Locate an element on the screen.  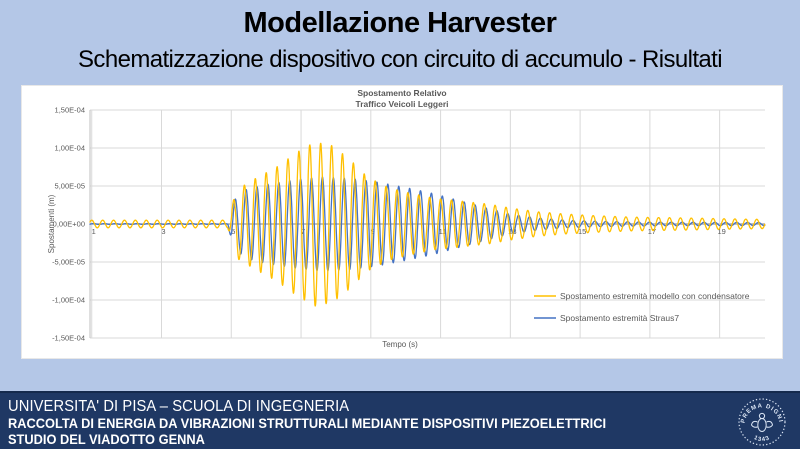
y-tick-label: -1,00E-04 is located at coordinates (68, 300).